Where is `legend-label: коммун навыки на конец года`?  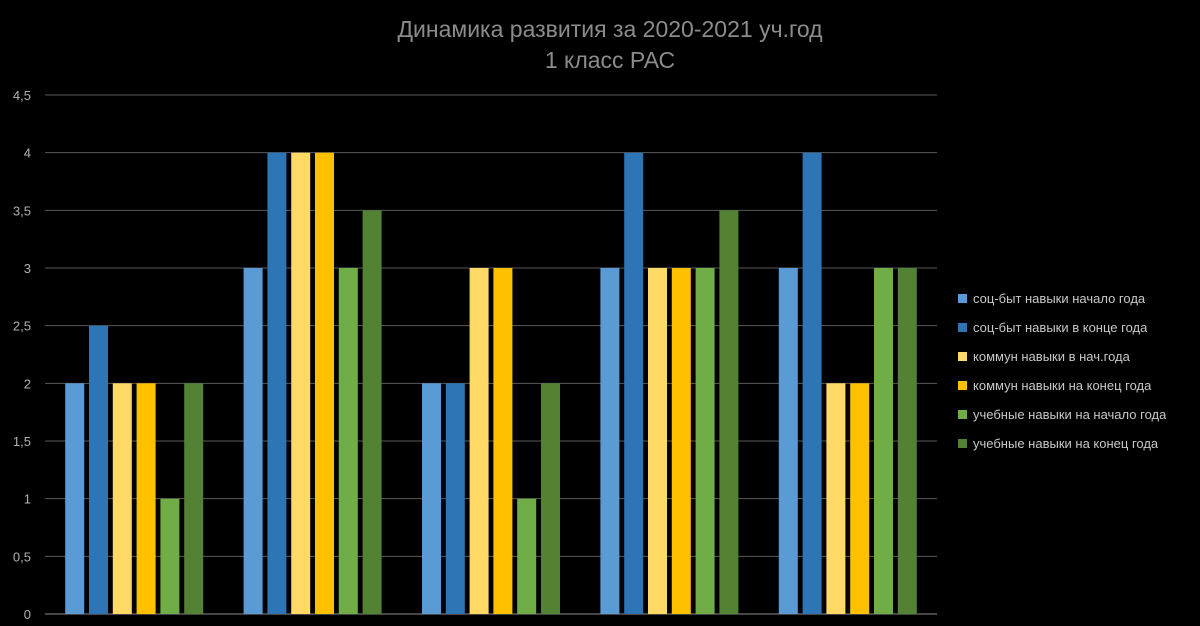 legend-label: коммун навыки на конец года is located at coordinates (1062, 385).